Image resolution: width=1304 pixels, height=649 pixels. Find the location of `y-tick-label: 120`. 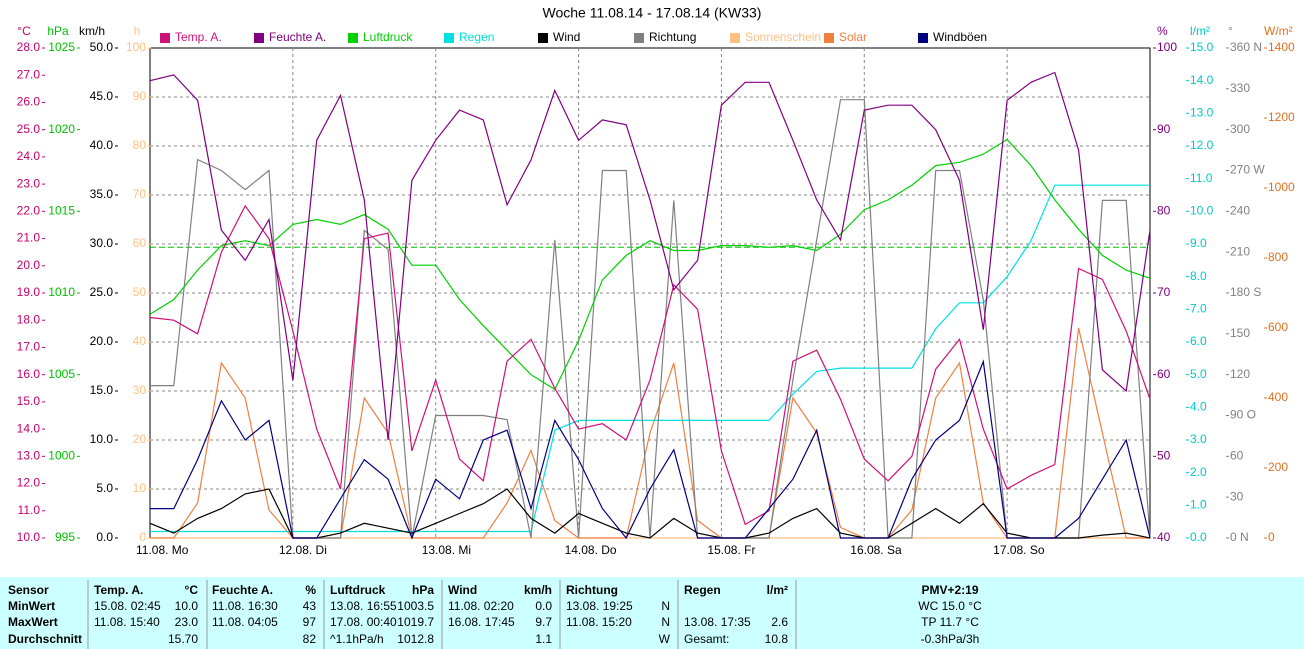

y-tick-label: 120 is located at coordinates (1240, 374).